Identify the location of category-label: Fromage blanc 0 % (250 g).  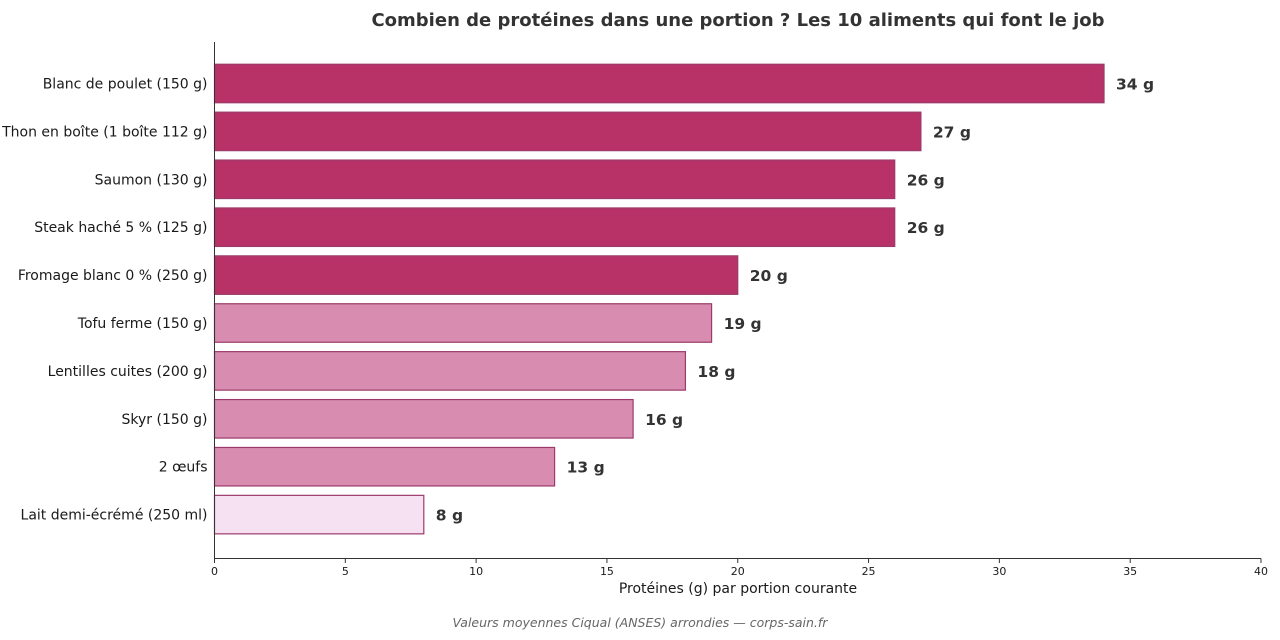
(113, 276).